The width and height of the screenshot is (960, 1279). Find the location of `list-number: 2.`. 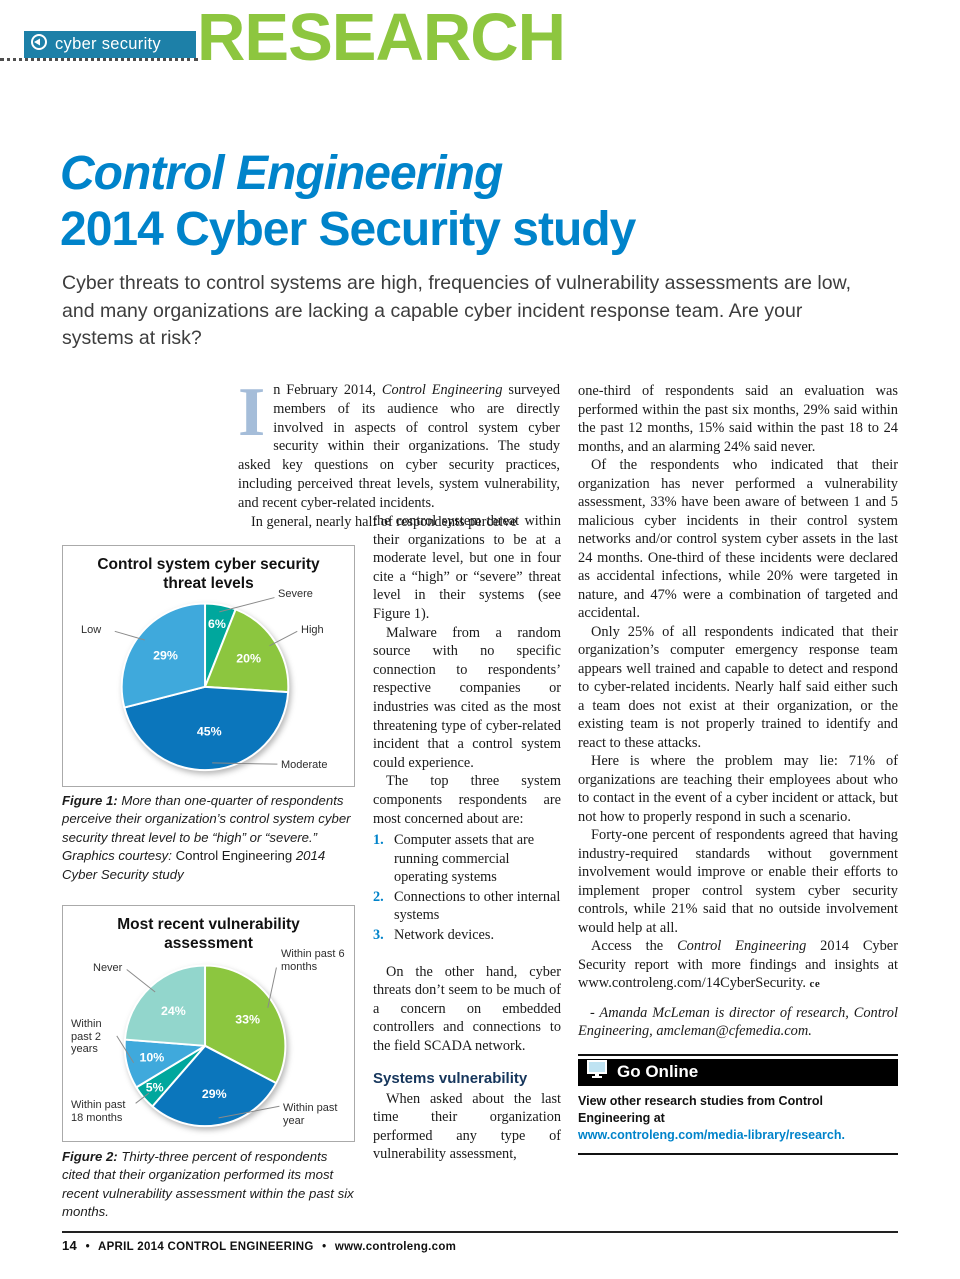

list-number: 2. is located at coordinates (378, 896).